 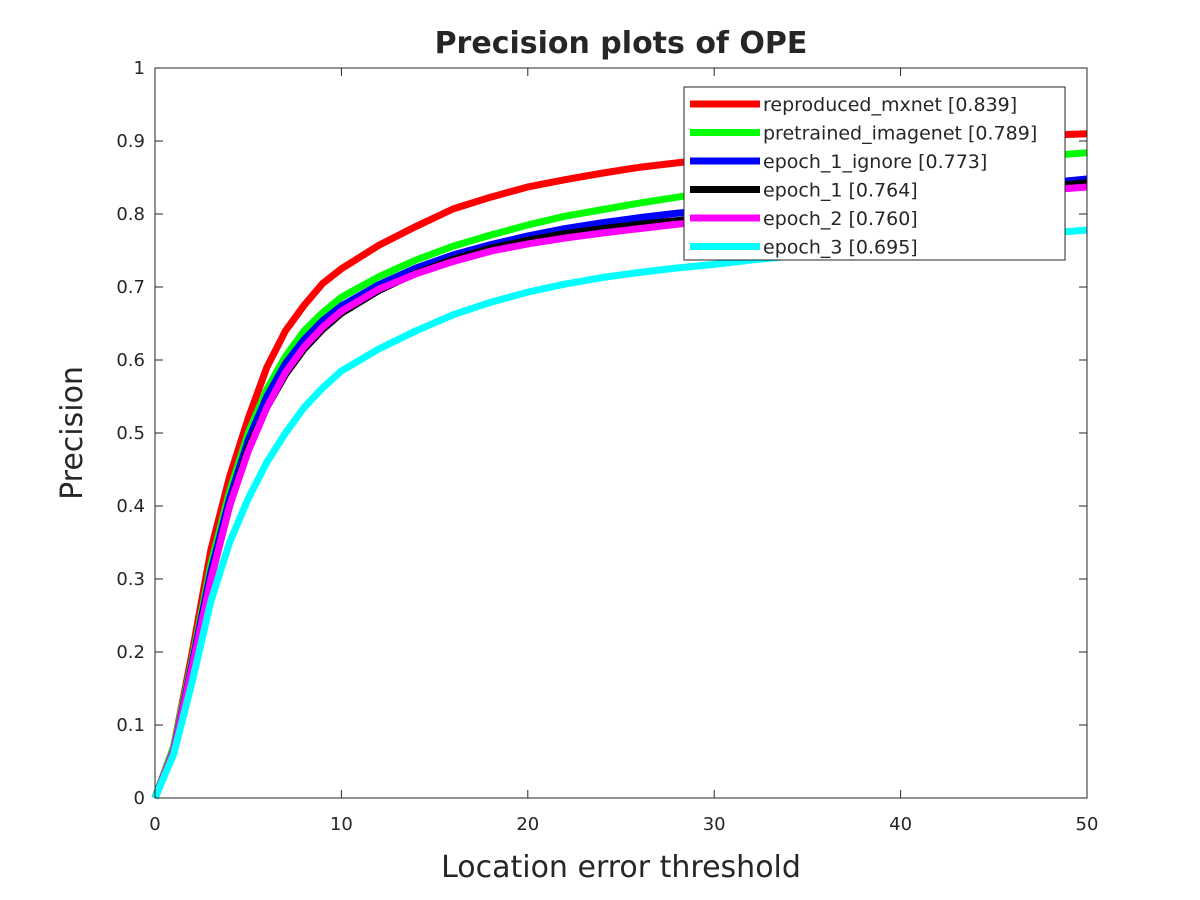 What do you see at coordinates (714, 824) in the screenshot?
I see `x-tick-label: 30` at bounding box center [714, 824].